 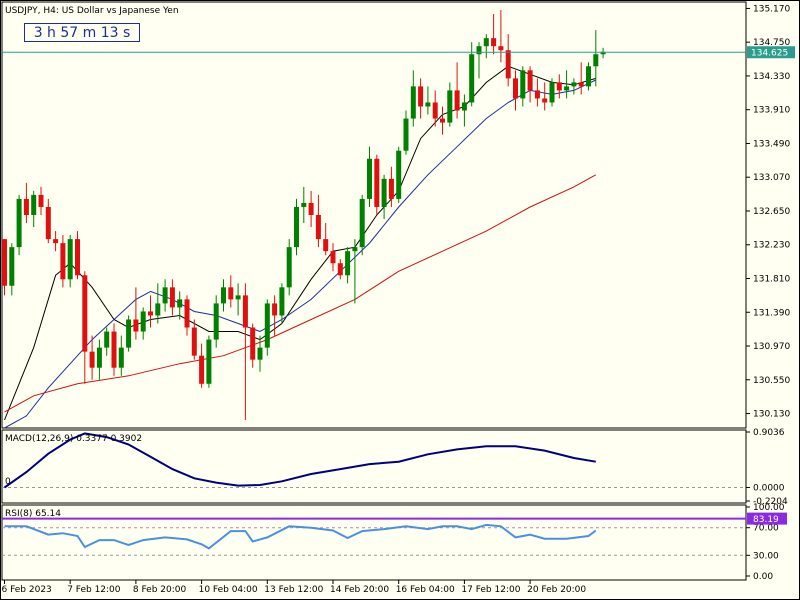 What do you see at coordinates (771, 246) in the screenshot?
I see `price-tick-label: 132.230` at bounding box center [771, 246].